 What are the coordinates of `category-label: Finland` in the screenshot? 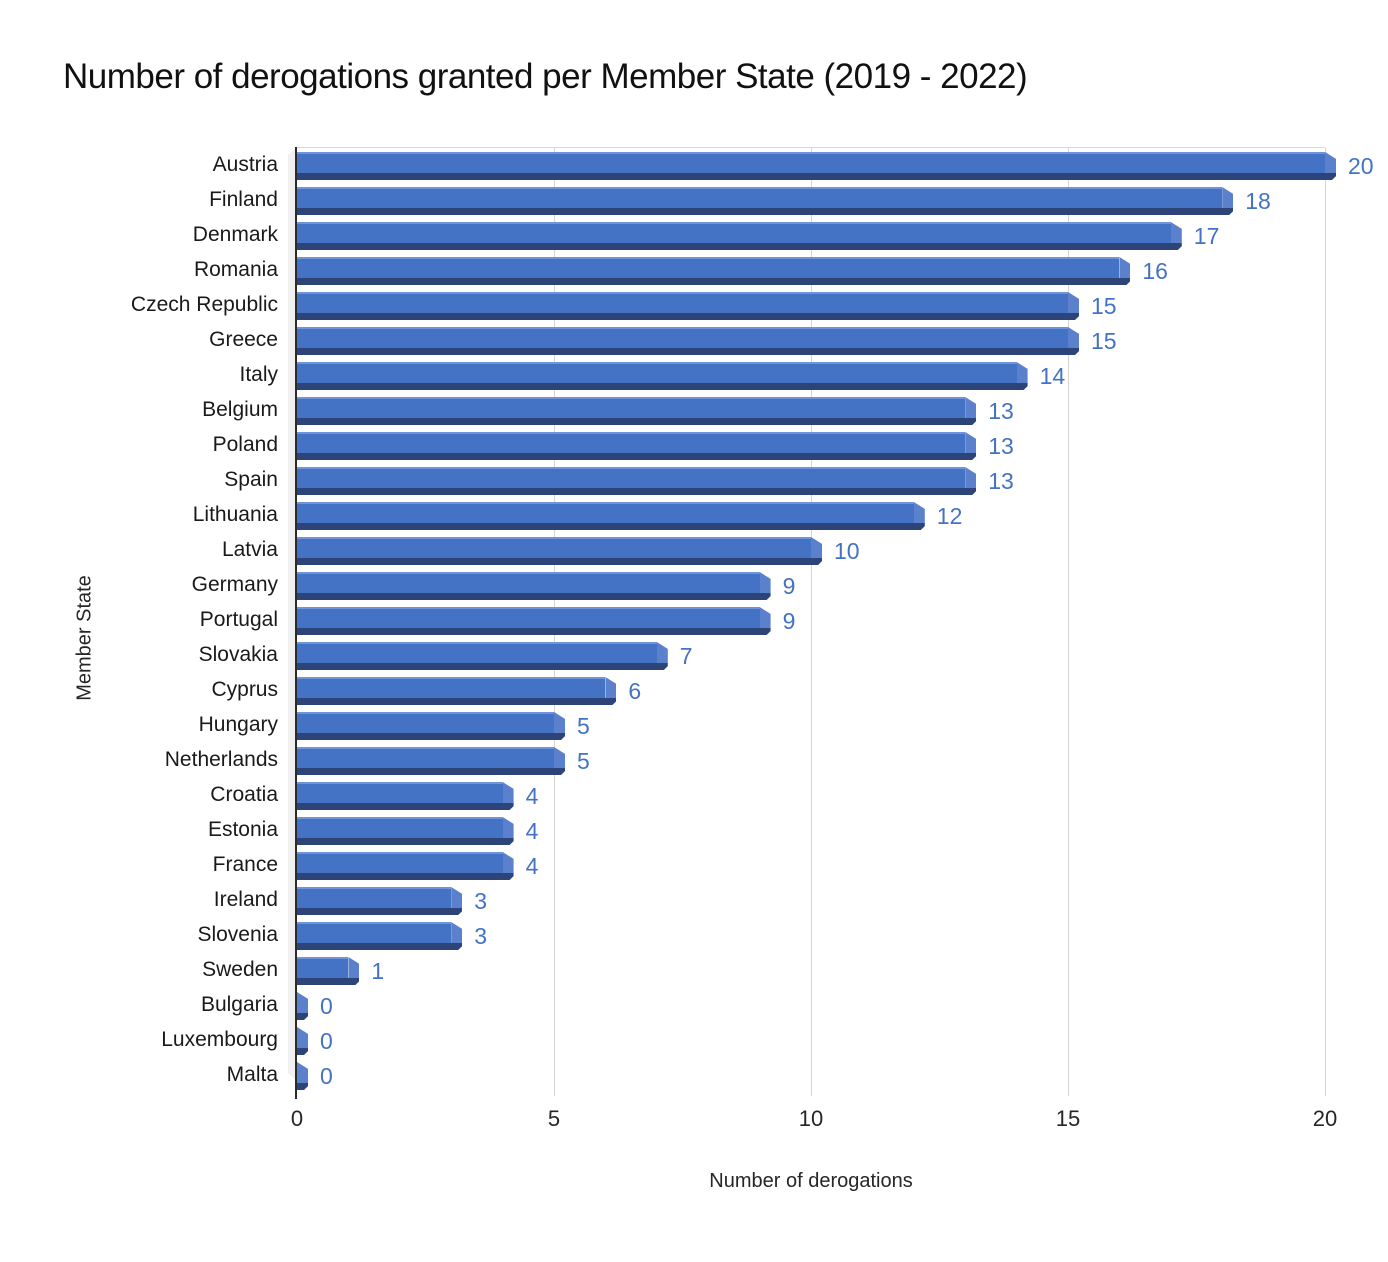 It's located at (243, 199).